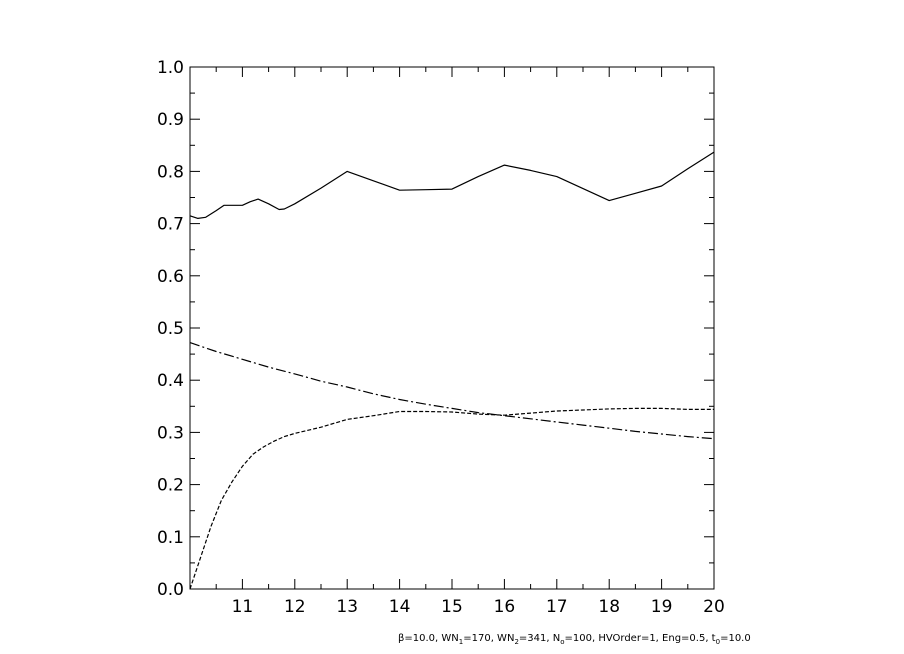 This screenshot has width=904, height=654. Describe the element at coordinates (170, 381) in the screenshot. I see `y-tick-label: 0.4` at that location.